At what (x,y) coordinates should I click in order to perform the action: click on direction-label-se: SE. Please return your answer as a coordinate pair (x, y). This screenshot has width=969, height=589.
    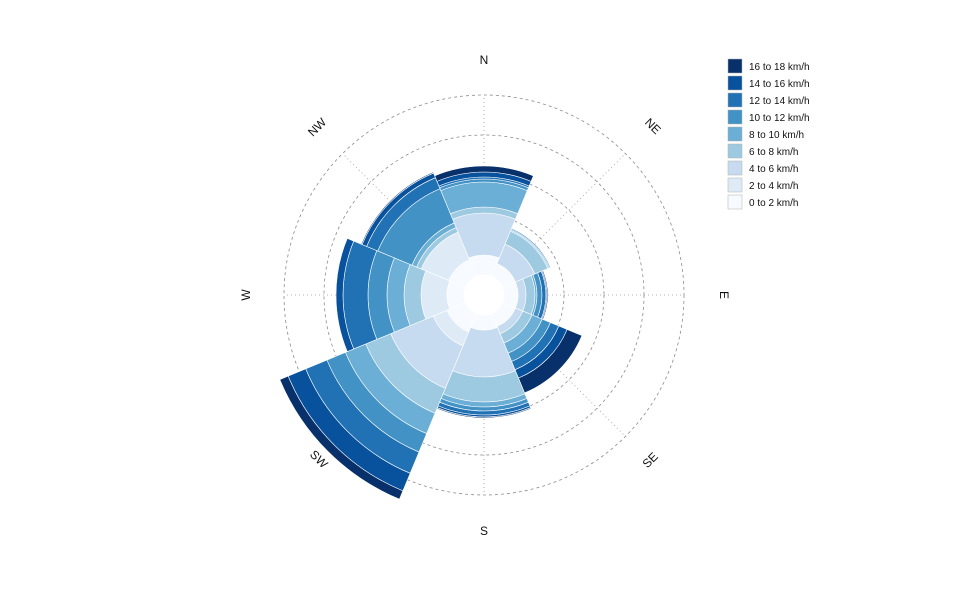
    Looking at the image, I should click on (650, 460).